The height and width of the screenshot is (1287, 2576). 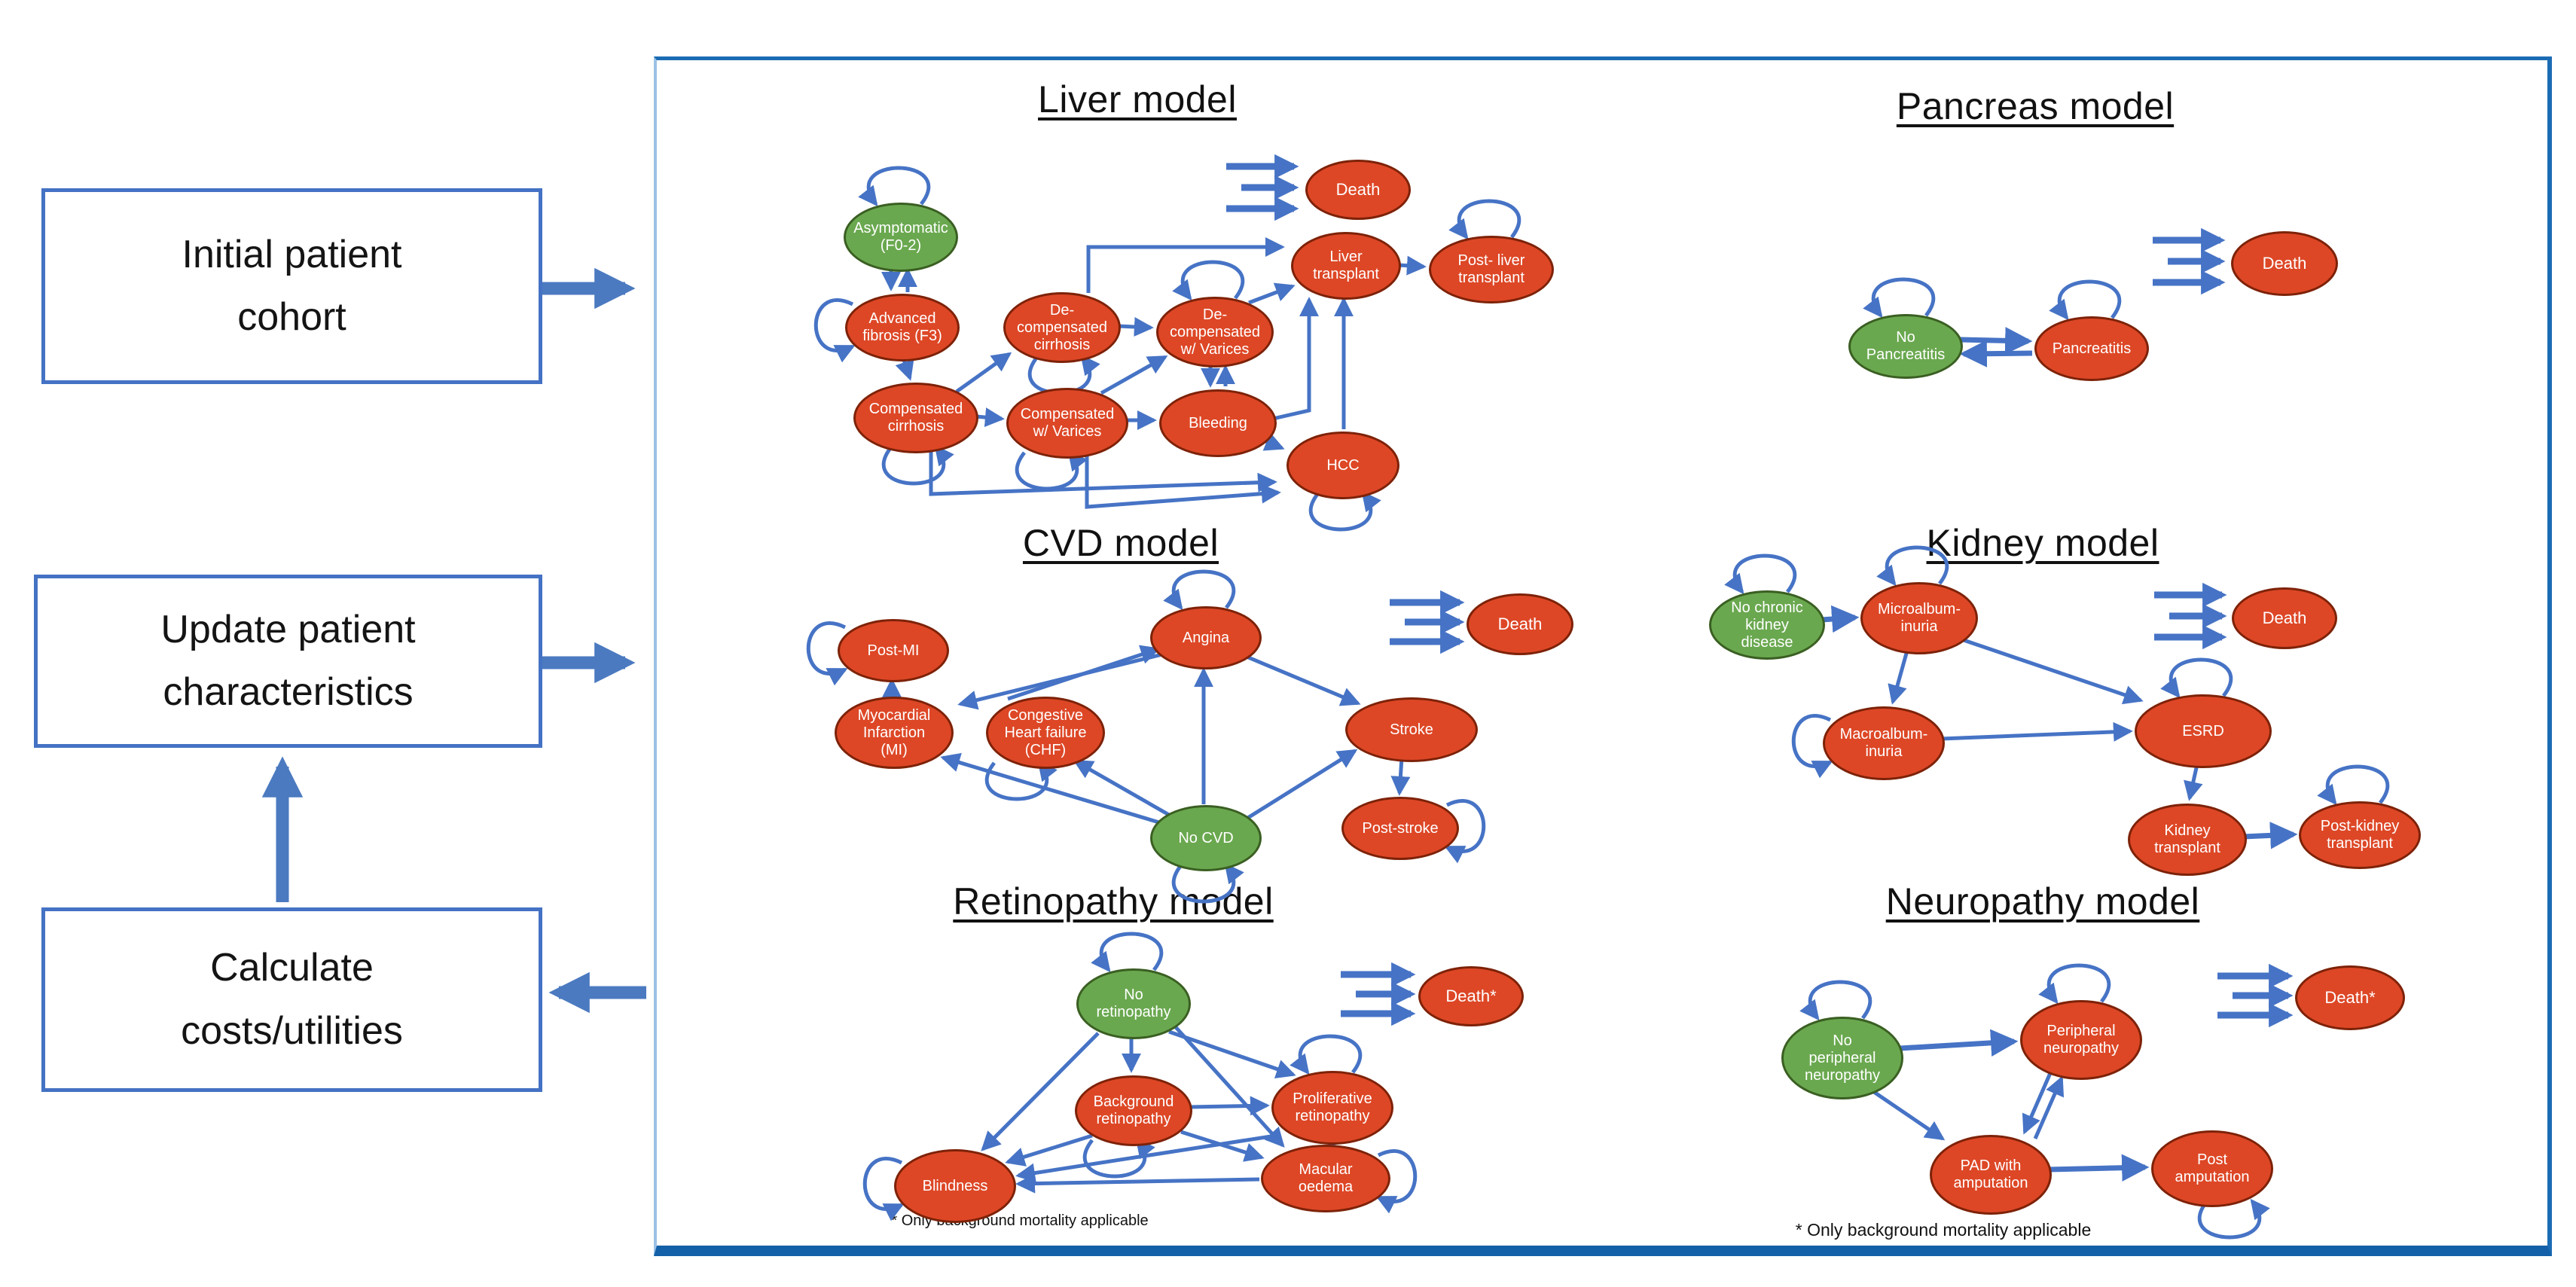 I want to click on node-label: Asymptomatic (F0-2), so click(x=901, y=237).